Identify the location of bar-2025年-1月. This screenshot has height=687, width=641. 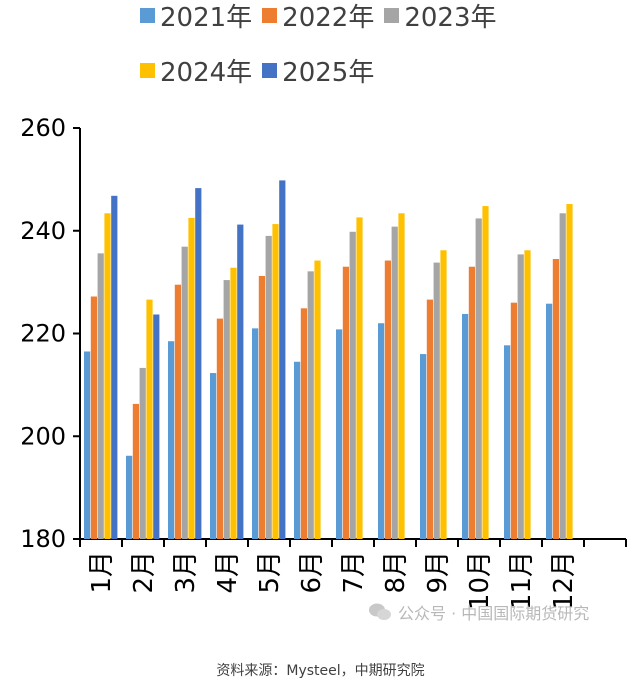
(114, 367).